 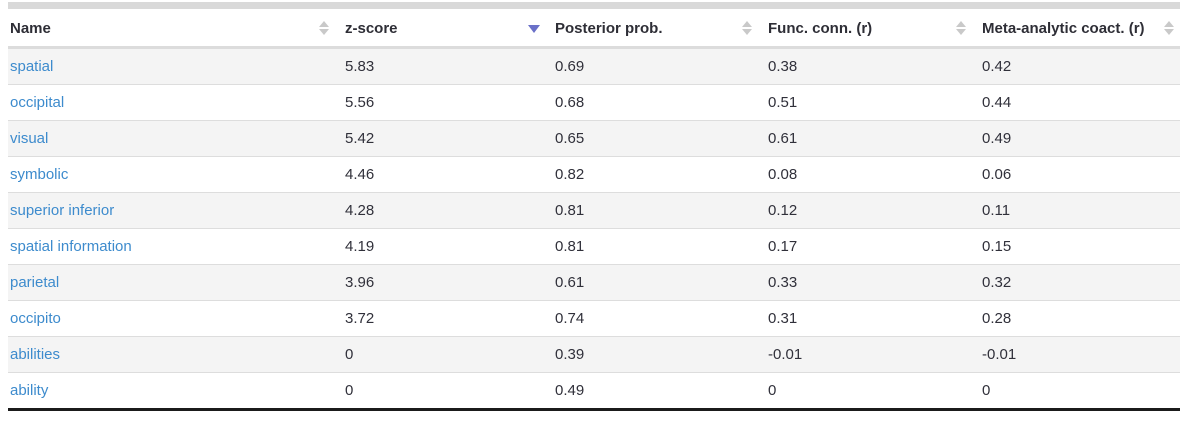 What do you see at coordinates (651, 318) in the screenshot?
I see `posterior-prob-cell: 0.74` at bounding box center [651, 318].